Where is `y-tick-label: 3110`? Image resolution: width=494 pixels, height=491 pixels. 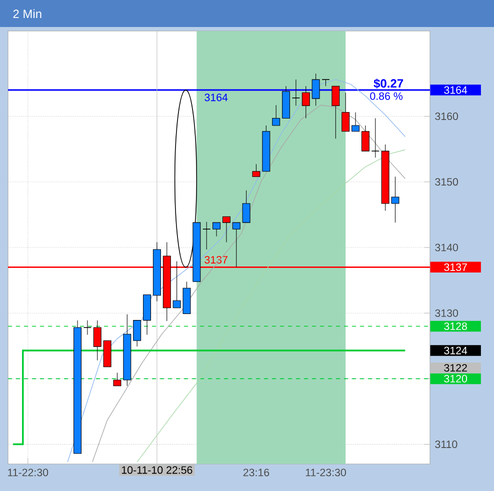
y-tick-label: 3110 is located at coordinates (446, 444).